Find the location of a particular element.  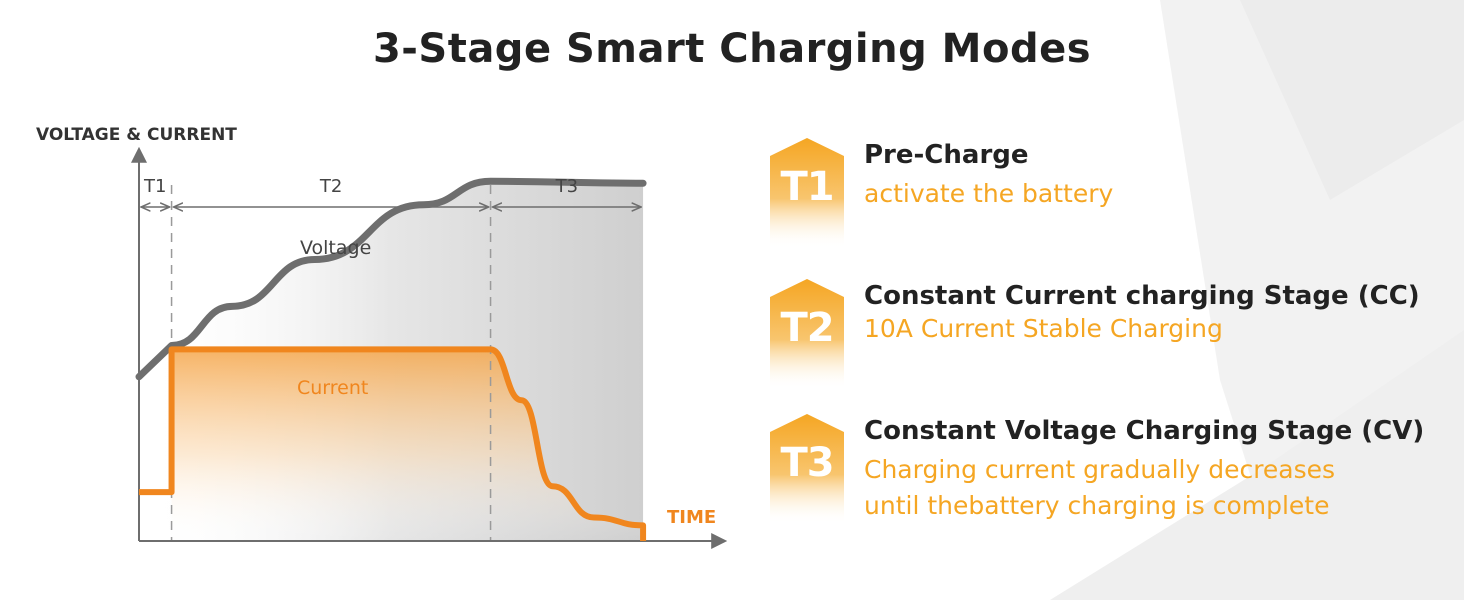

phase-label-t3: T3 is located at coordinates (566, 186).